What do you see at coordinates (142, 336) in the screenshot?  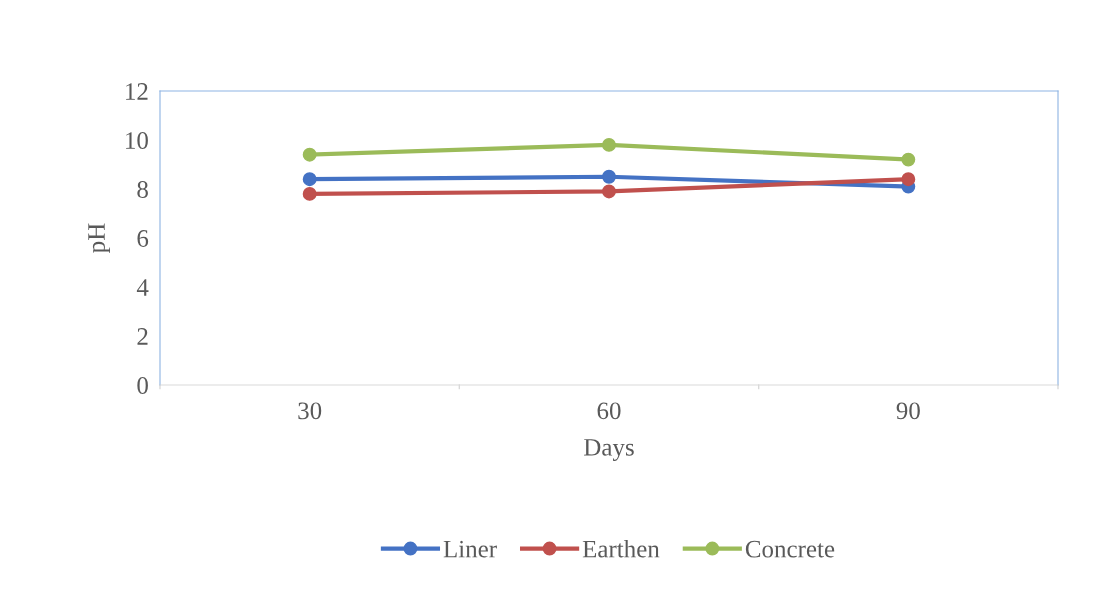 I see `y-tick-label: 2` at bounding box center [142, 336].